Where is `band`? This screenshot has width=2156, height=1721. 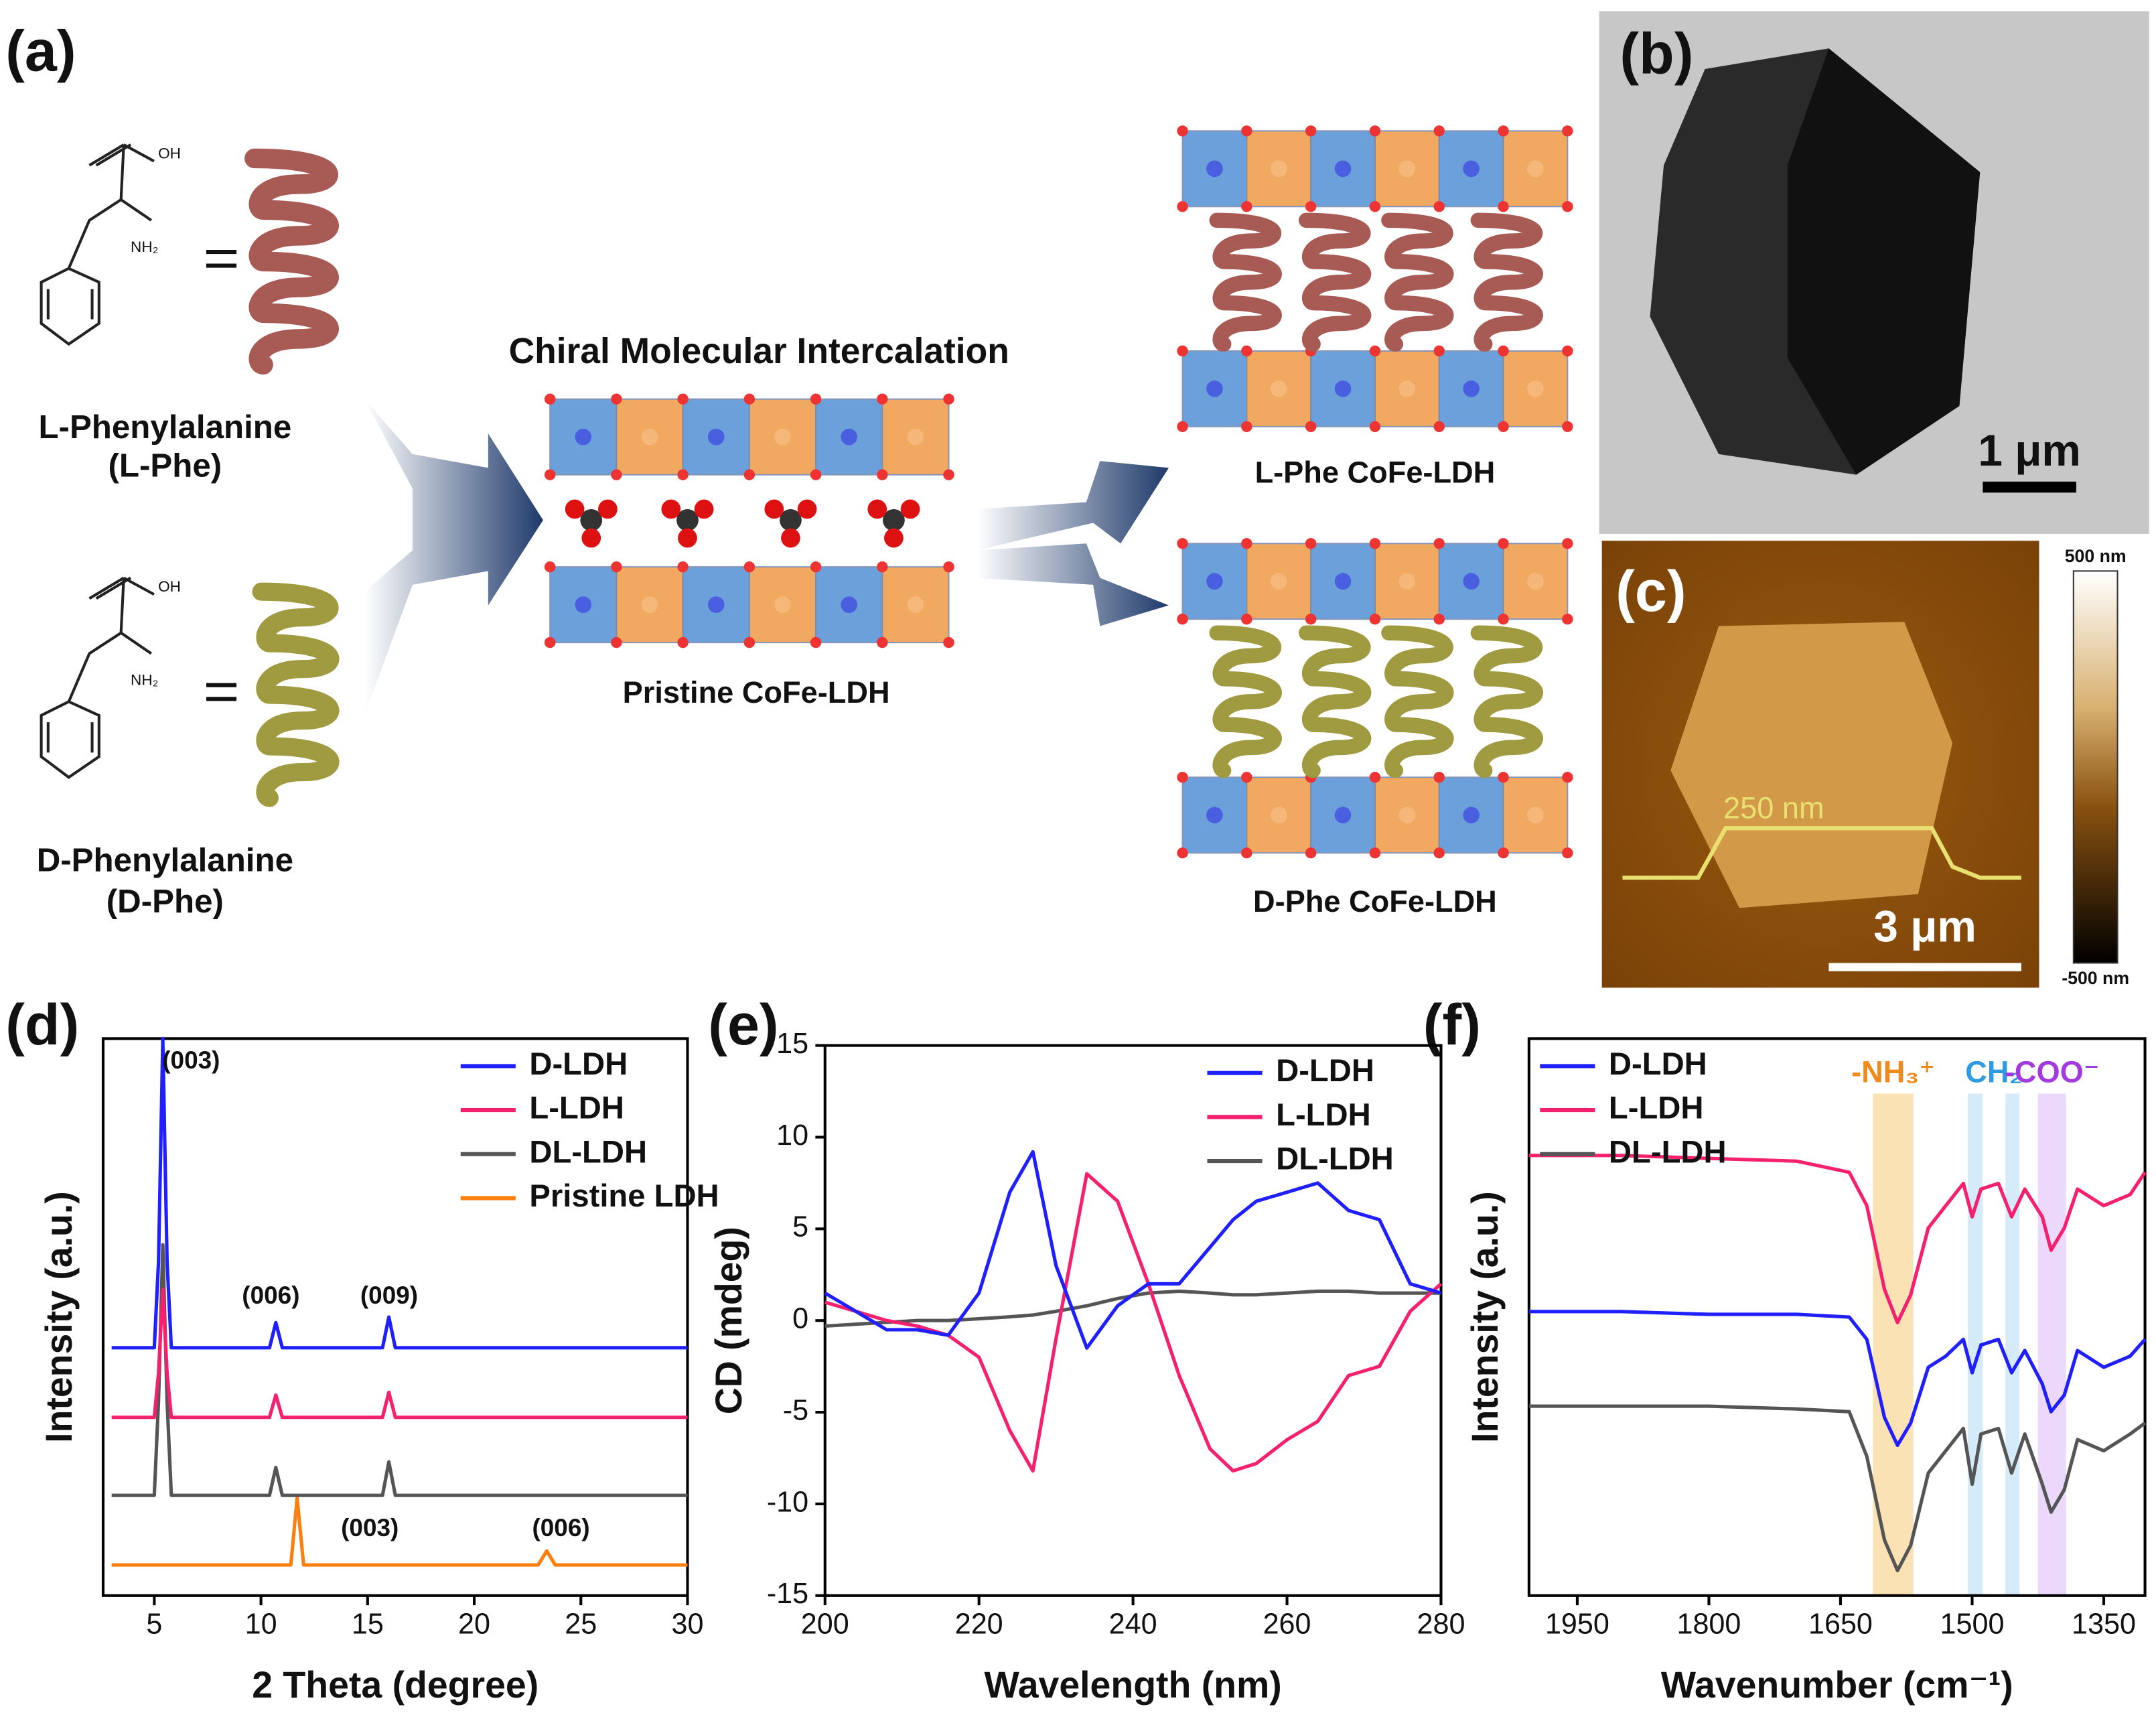 band is located at coordinates (2012, 1344).